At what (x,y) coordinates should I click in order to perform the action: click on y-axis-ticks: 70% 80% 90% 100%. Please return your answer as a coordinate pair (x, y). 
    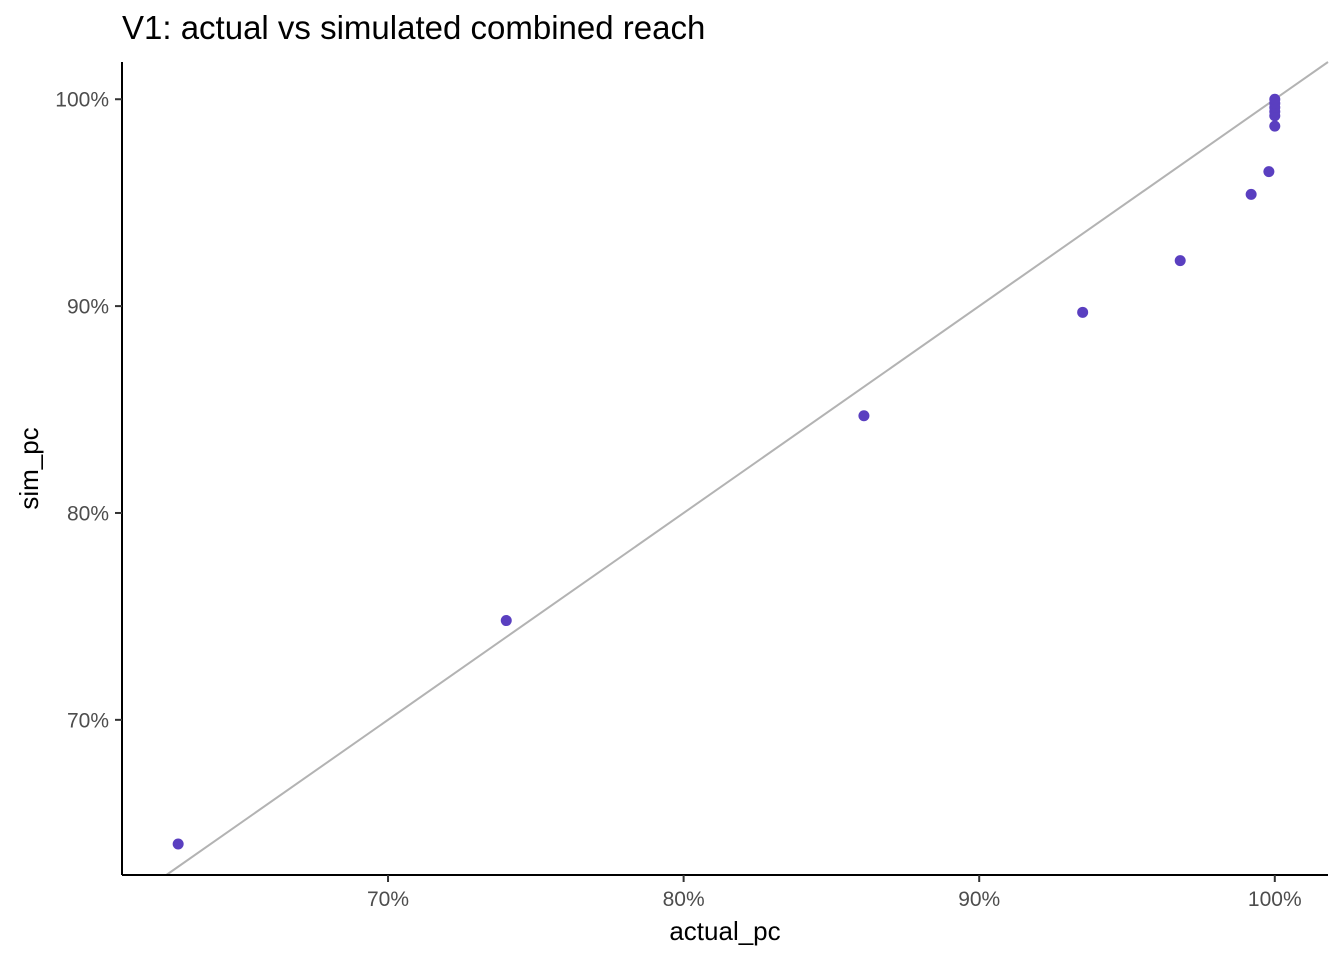
    Looking at the image, I should click on (88, 410).